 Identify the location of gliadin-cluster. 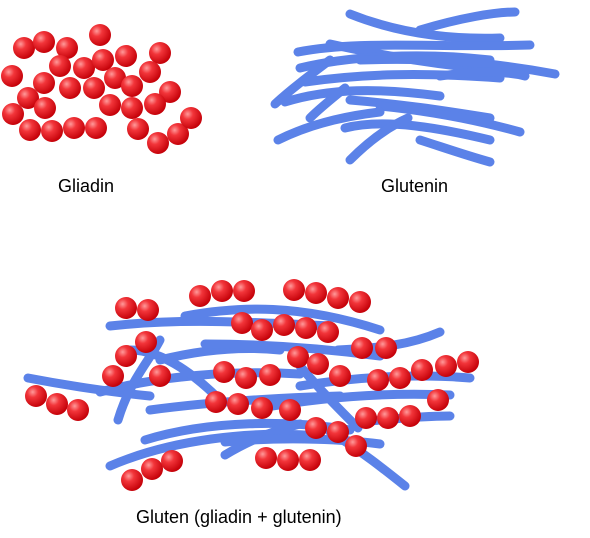
(101, 89).